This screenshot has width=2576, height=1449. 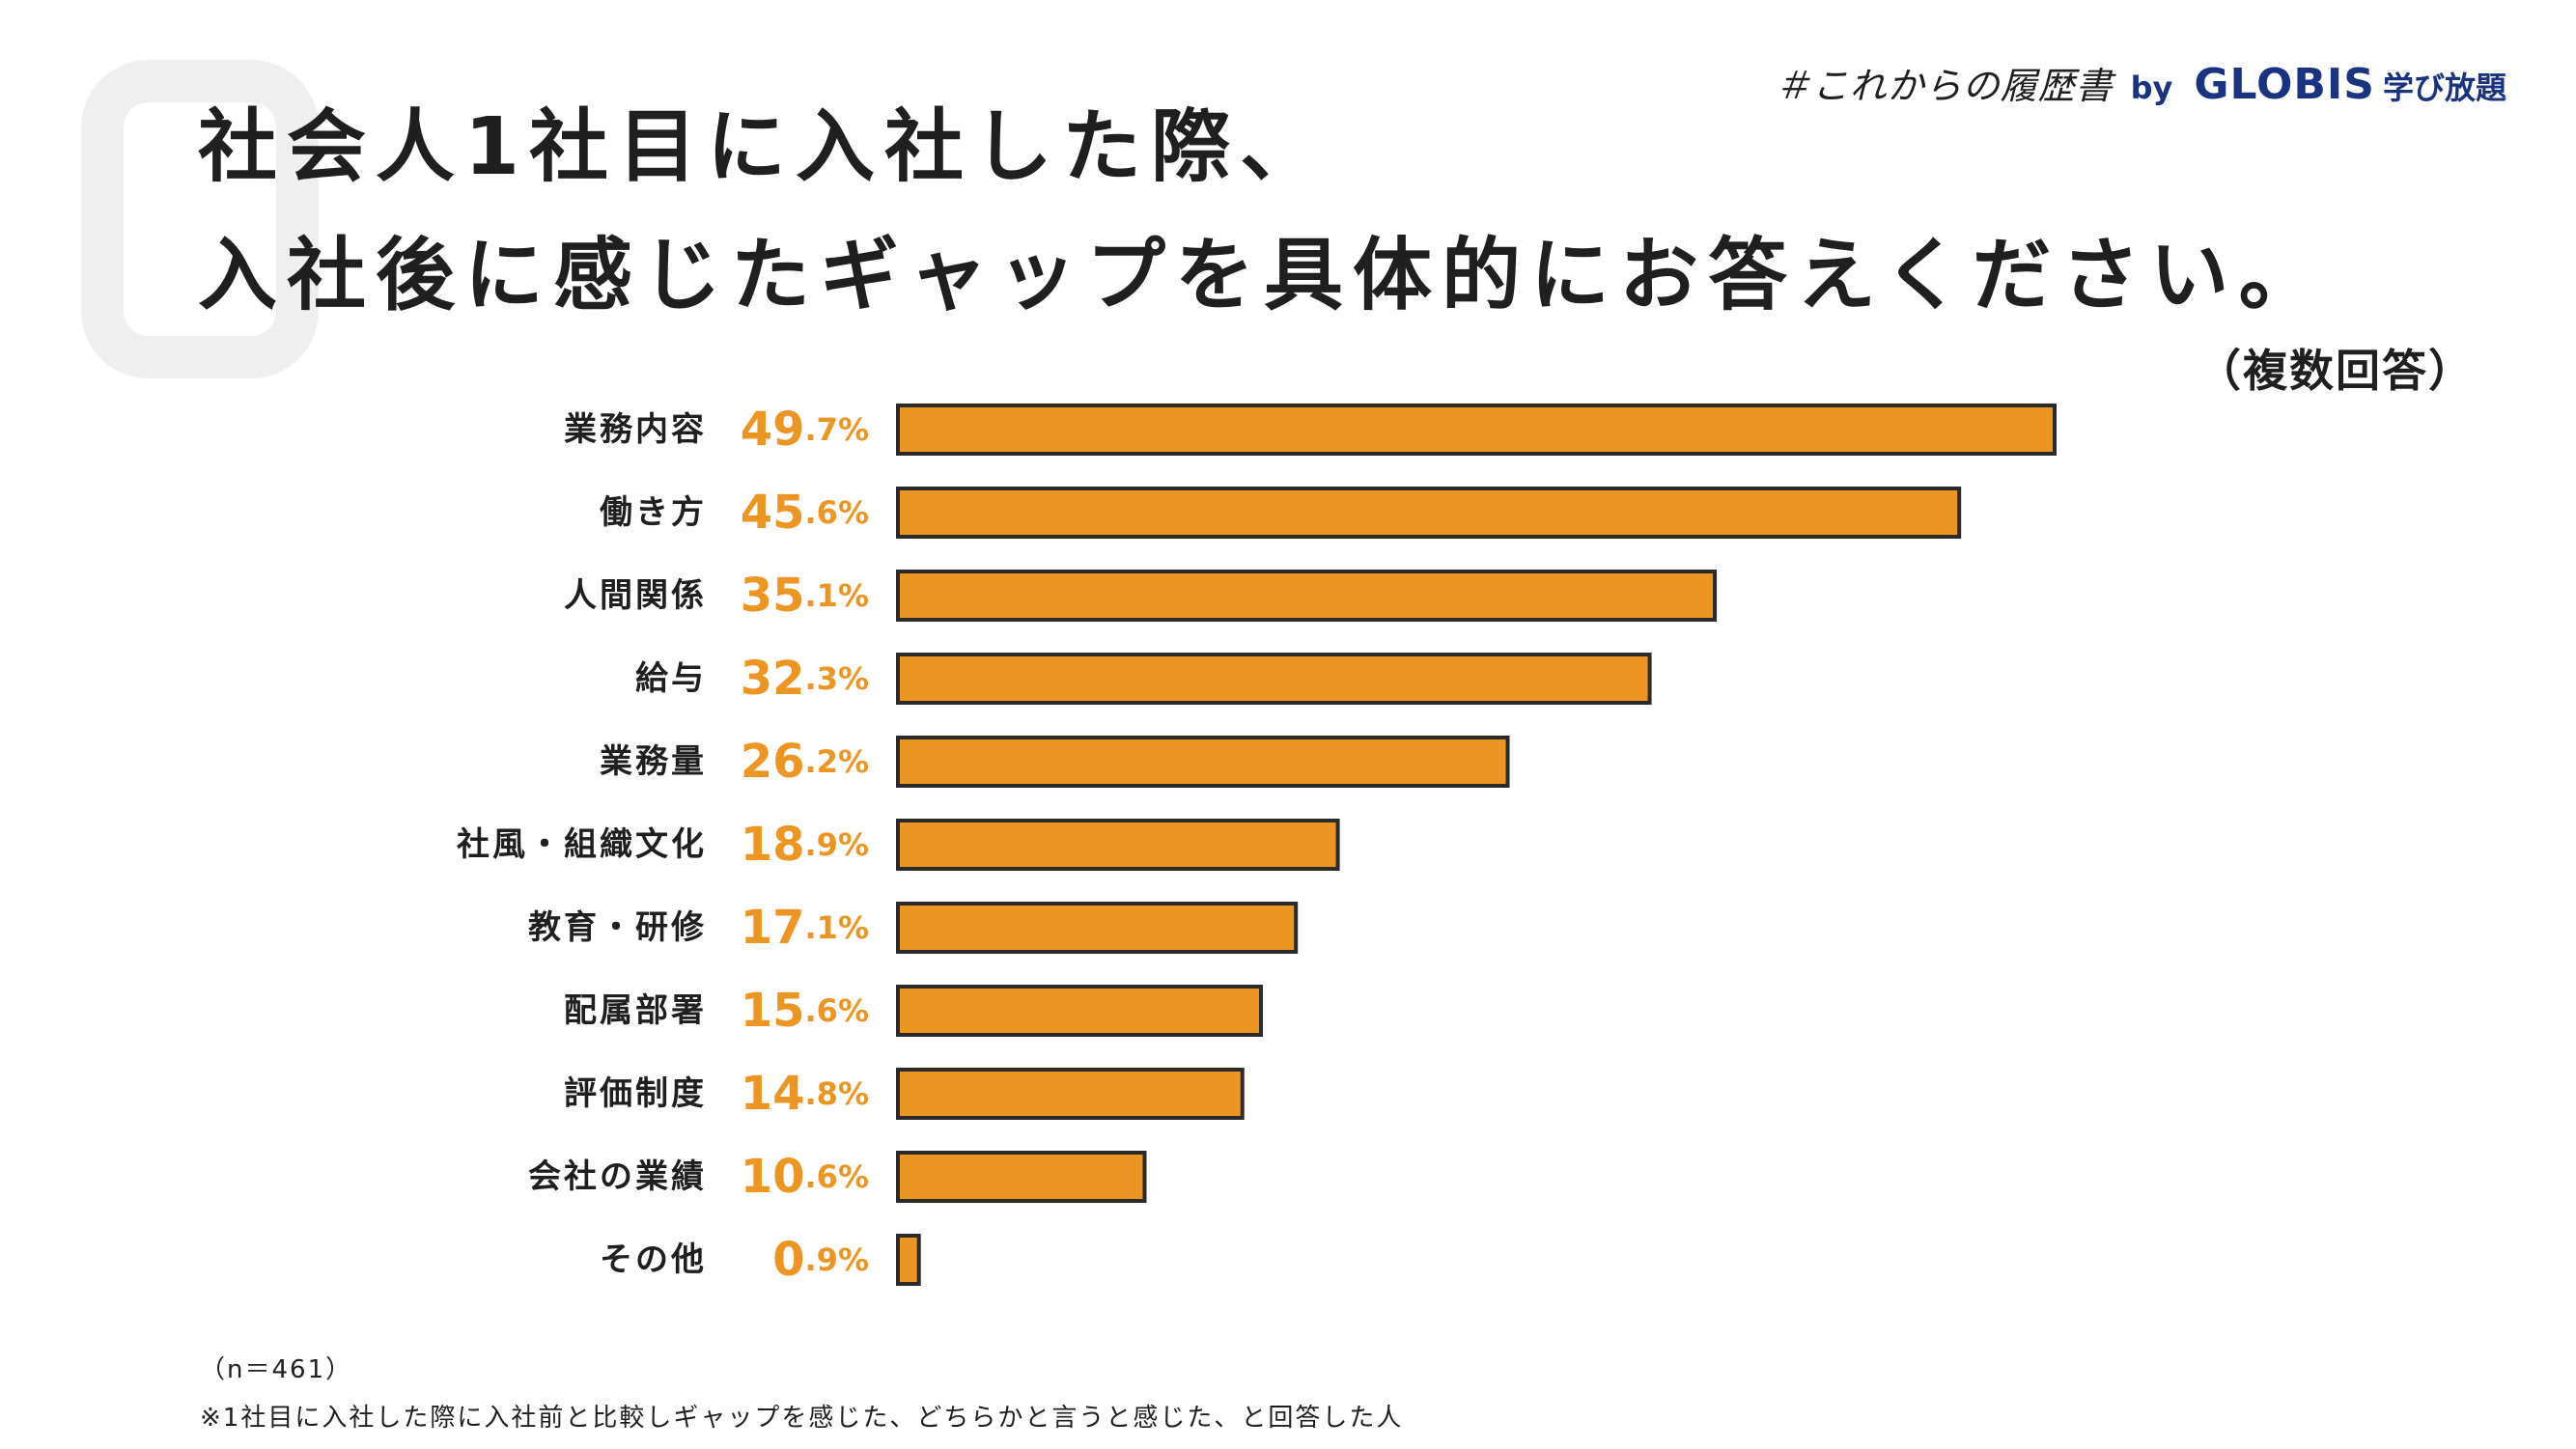 What do you see at coordinates (805, 762) in the screenshot?
I see `value-label: 26.2%` at bounding box center [805, 762].